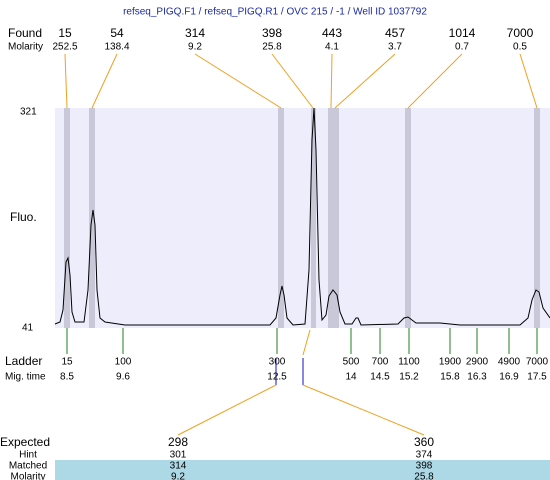 The height and width of the screenshot is (480, 550). I want to click on ladder-time: 17.5, so click(537, 377).